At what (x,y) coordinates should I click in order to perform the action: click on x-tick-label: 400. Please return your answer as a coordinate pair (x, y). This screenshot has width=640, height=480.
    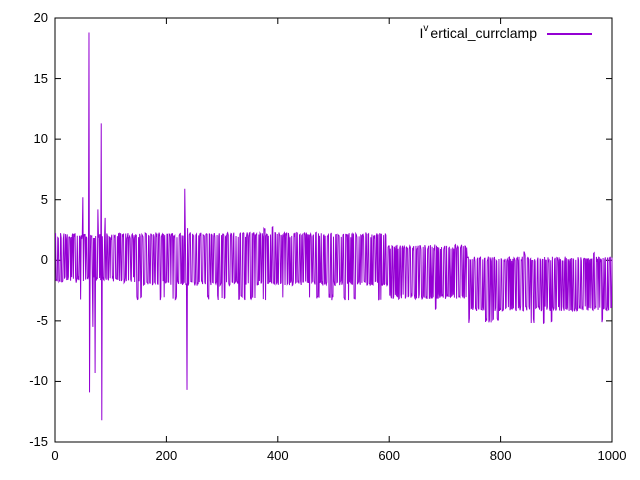
    Looking at the image, I should click on (277, 455).